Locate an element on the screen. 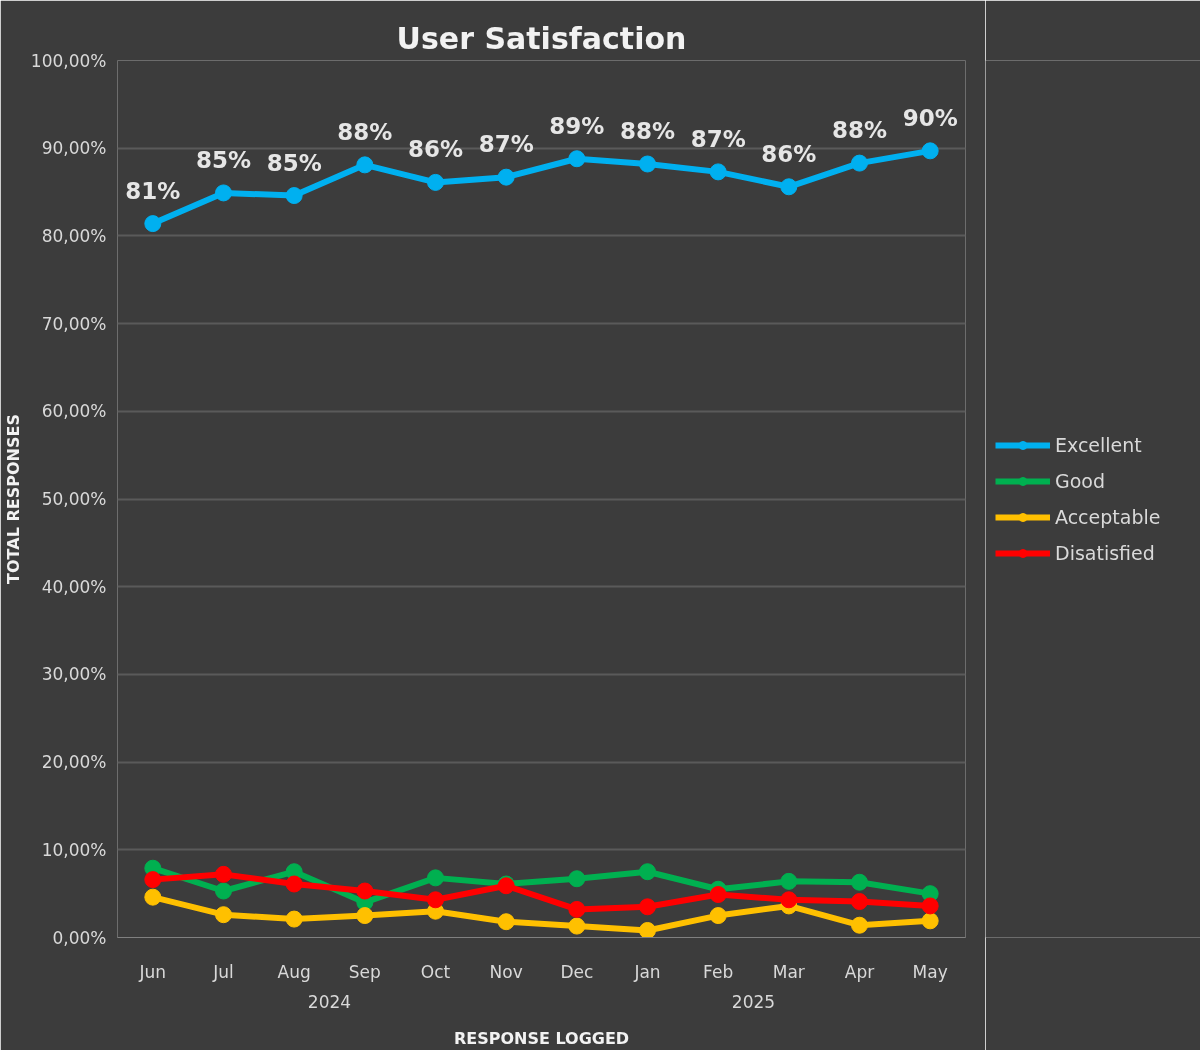 This screenshot has width=1203, height=1061. text: 2025 is located at coordinates (753, 1001).